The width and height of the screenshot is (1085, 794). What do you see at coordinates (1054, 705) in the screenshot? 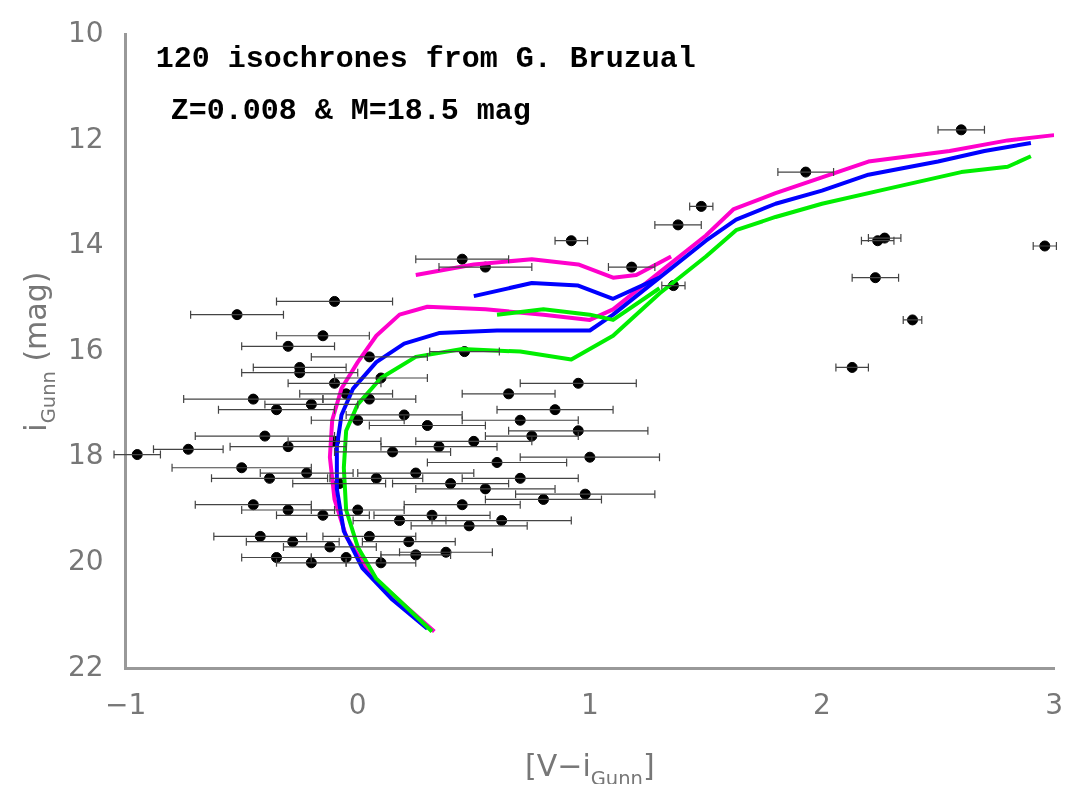
I see `x-tick-label: 3` at bounding box center [1054, 705].